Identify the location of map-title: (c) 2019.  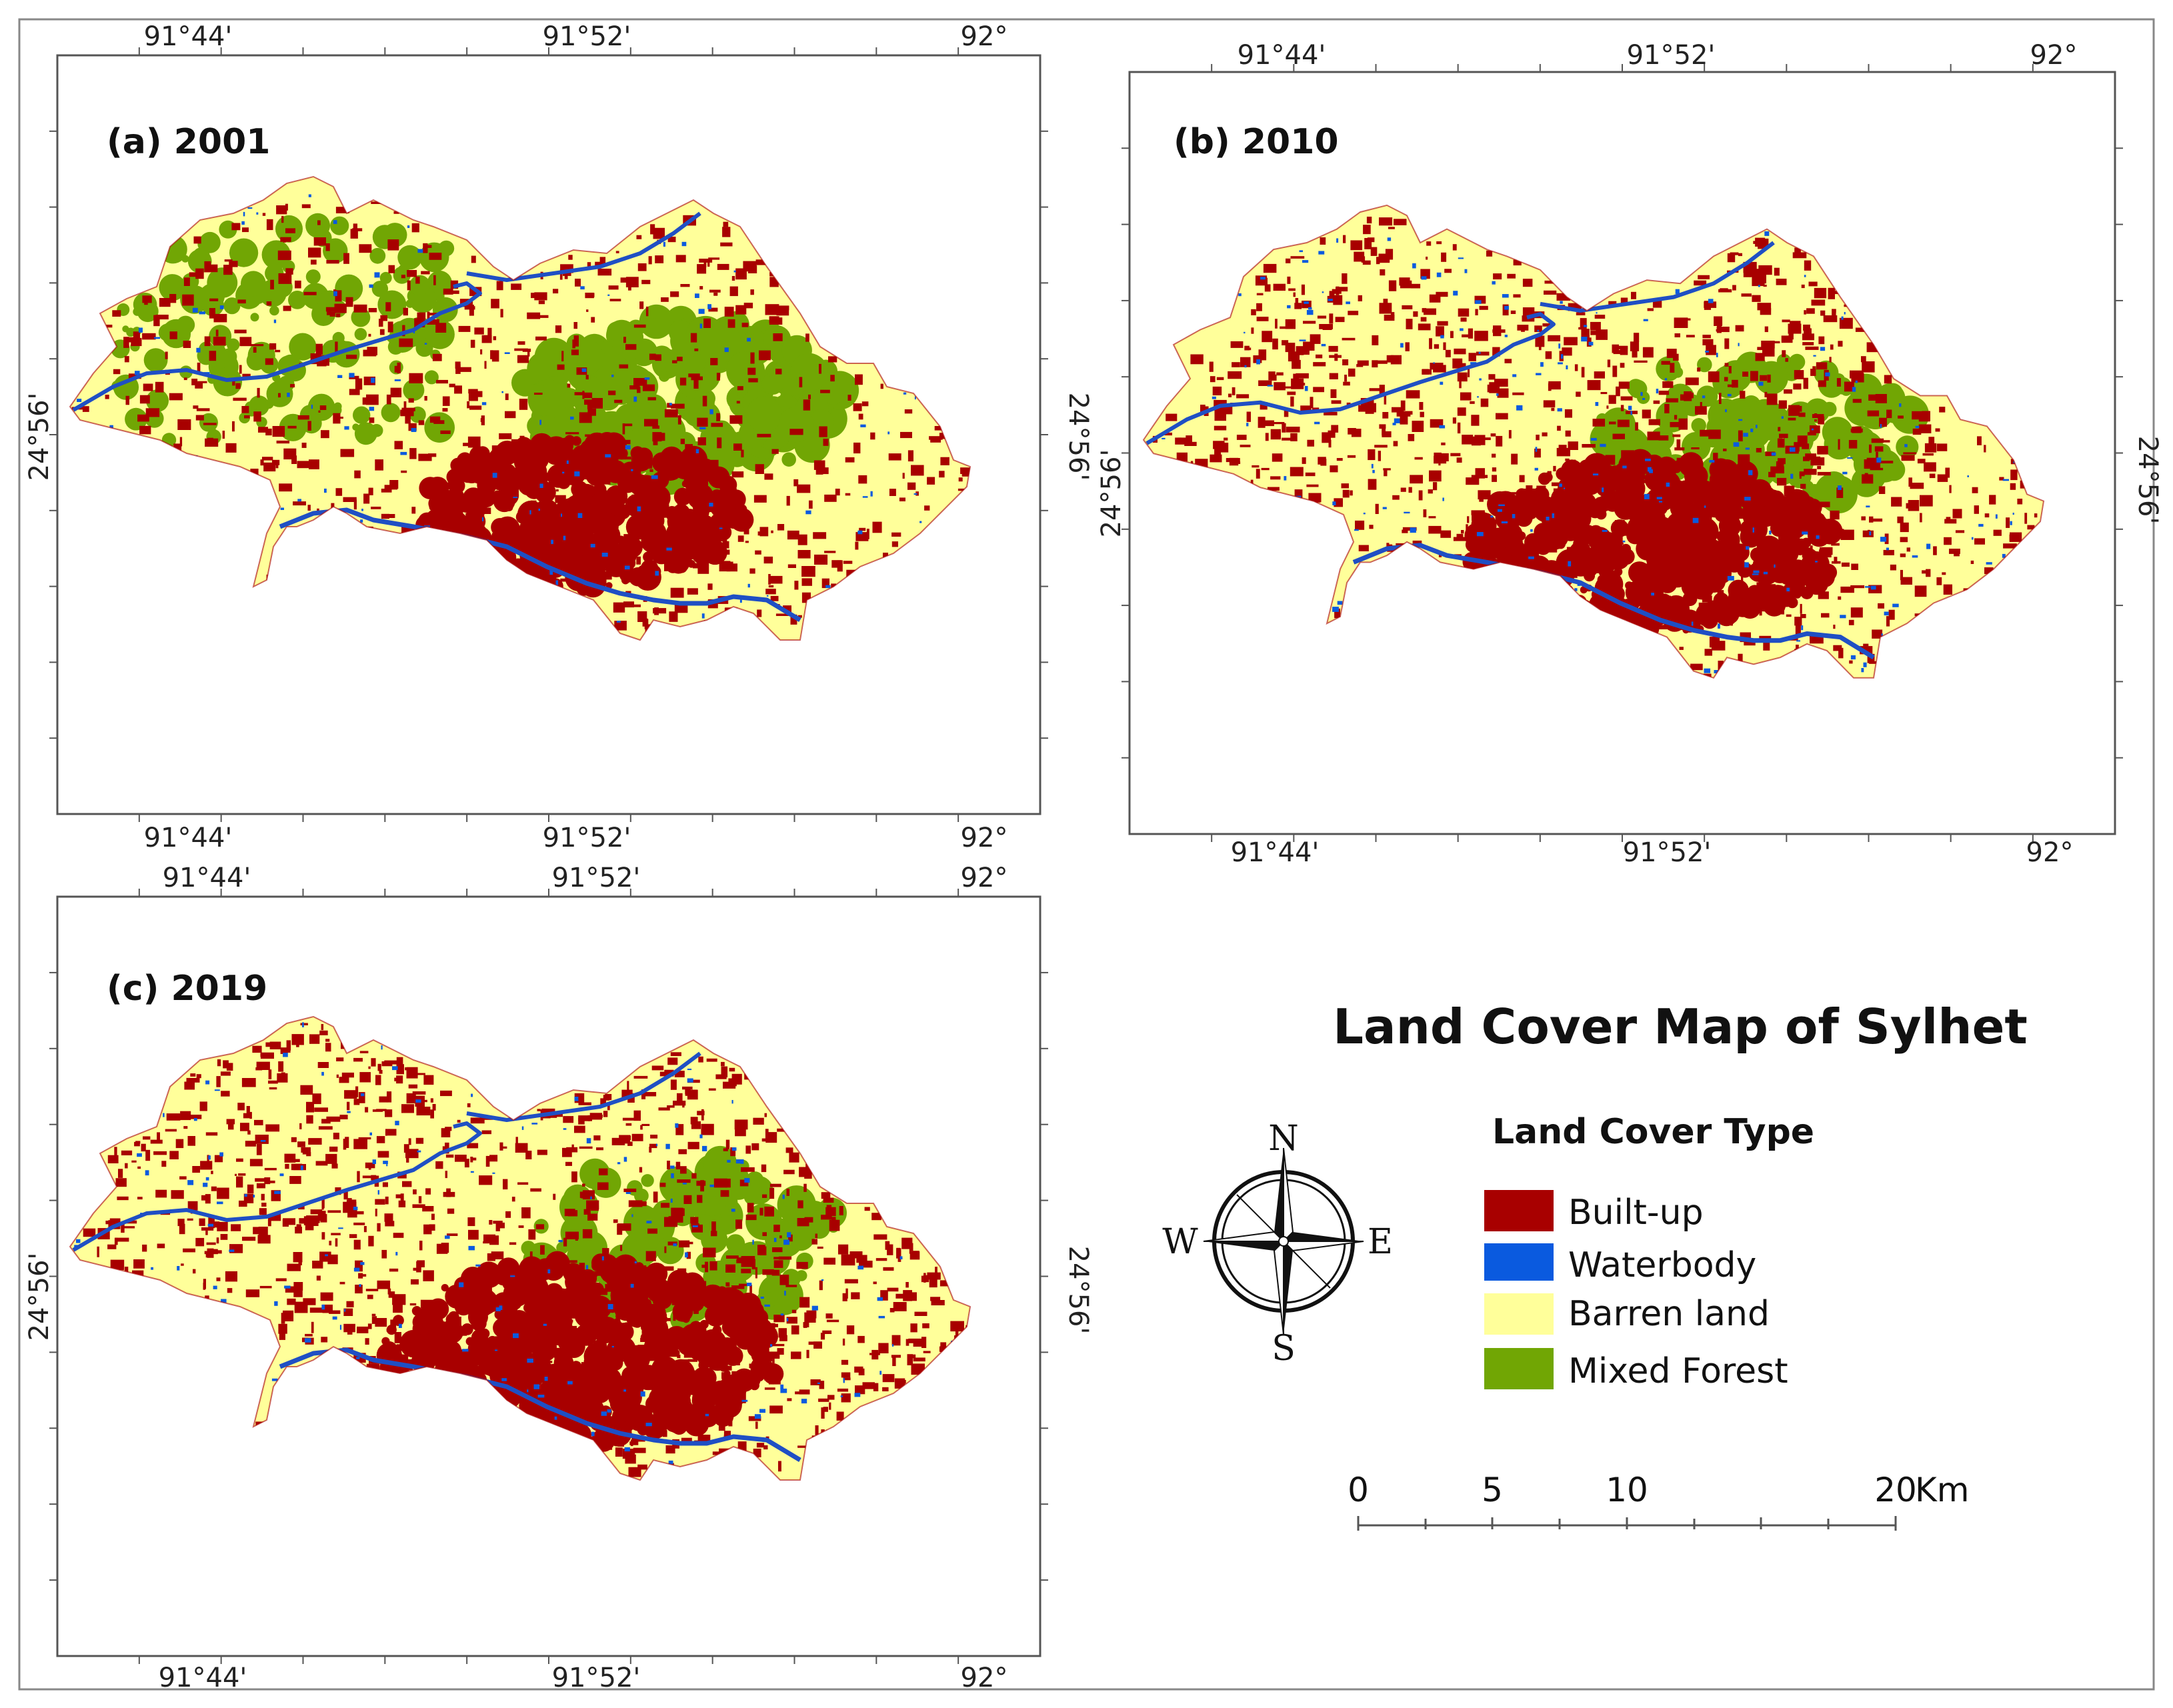
(187, 989).